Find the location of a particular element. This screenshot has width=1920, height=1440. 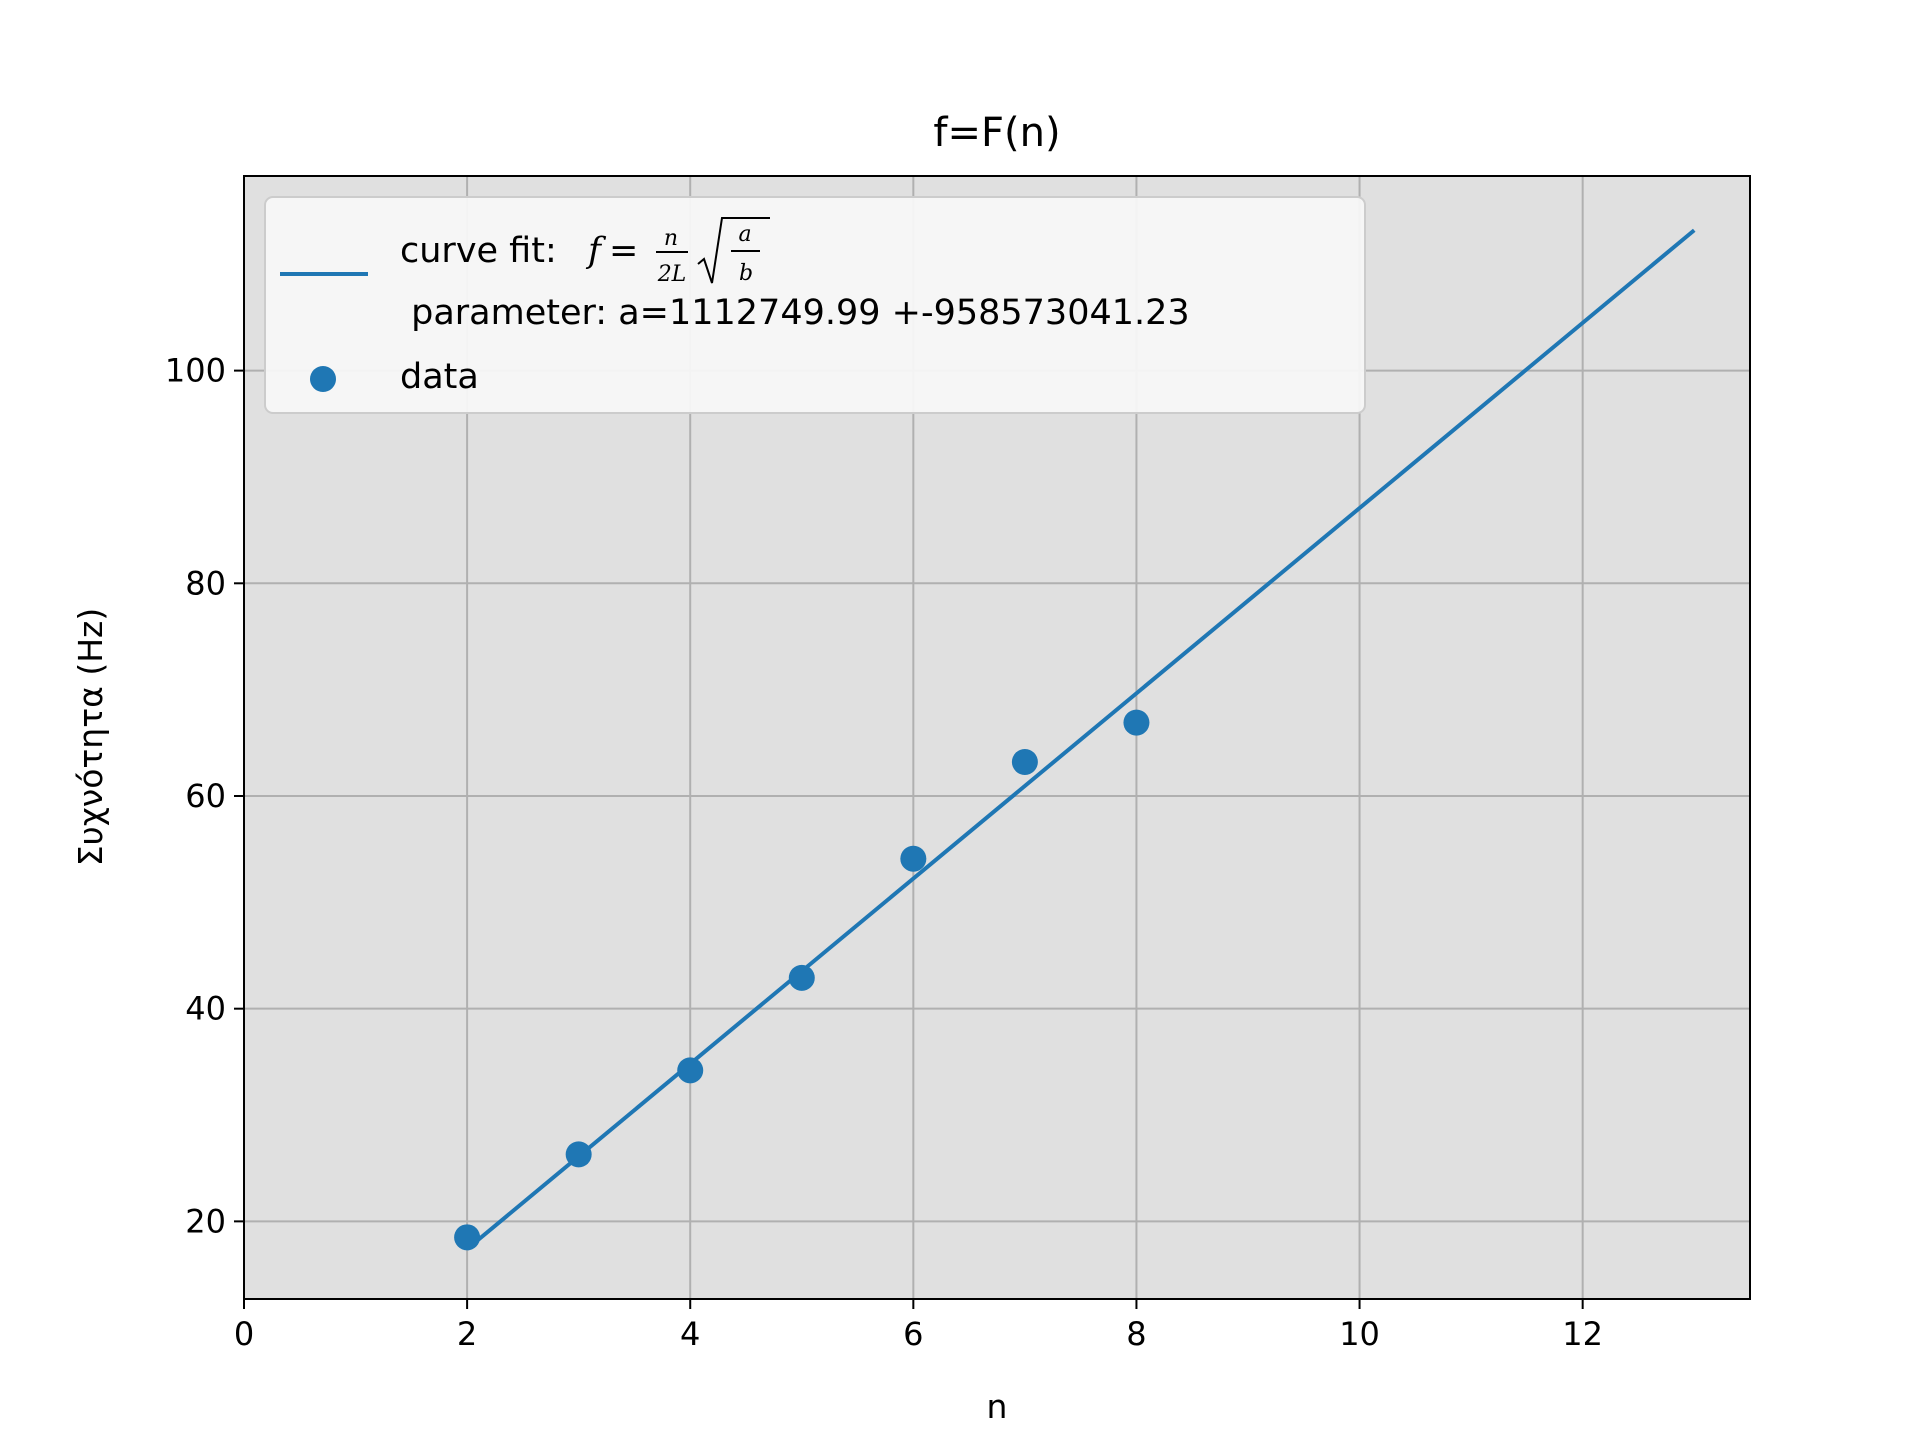

legend-box is located at coordinates (815, 305).